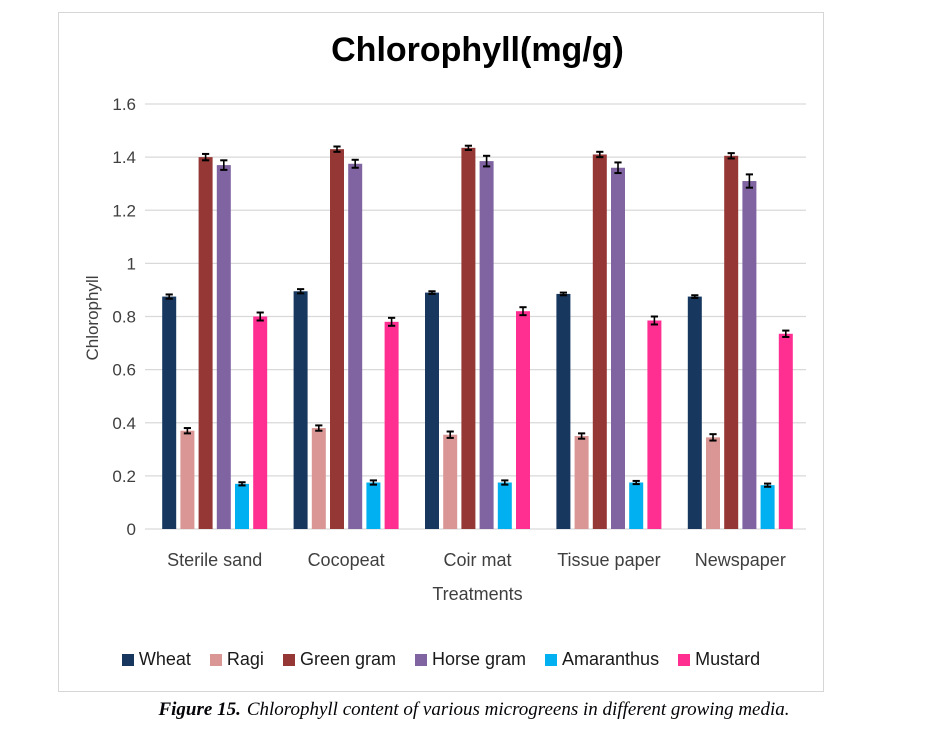 Image resolution: width=948 pixels, height=731 pixels. What do you see at coordinates (731, 342) in the screenshot?
I see `bar-green-gram-newspaper` at bounding box center [731, 342].